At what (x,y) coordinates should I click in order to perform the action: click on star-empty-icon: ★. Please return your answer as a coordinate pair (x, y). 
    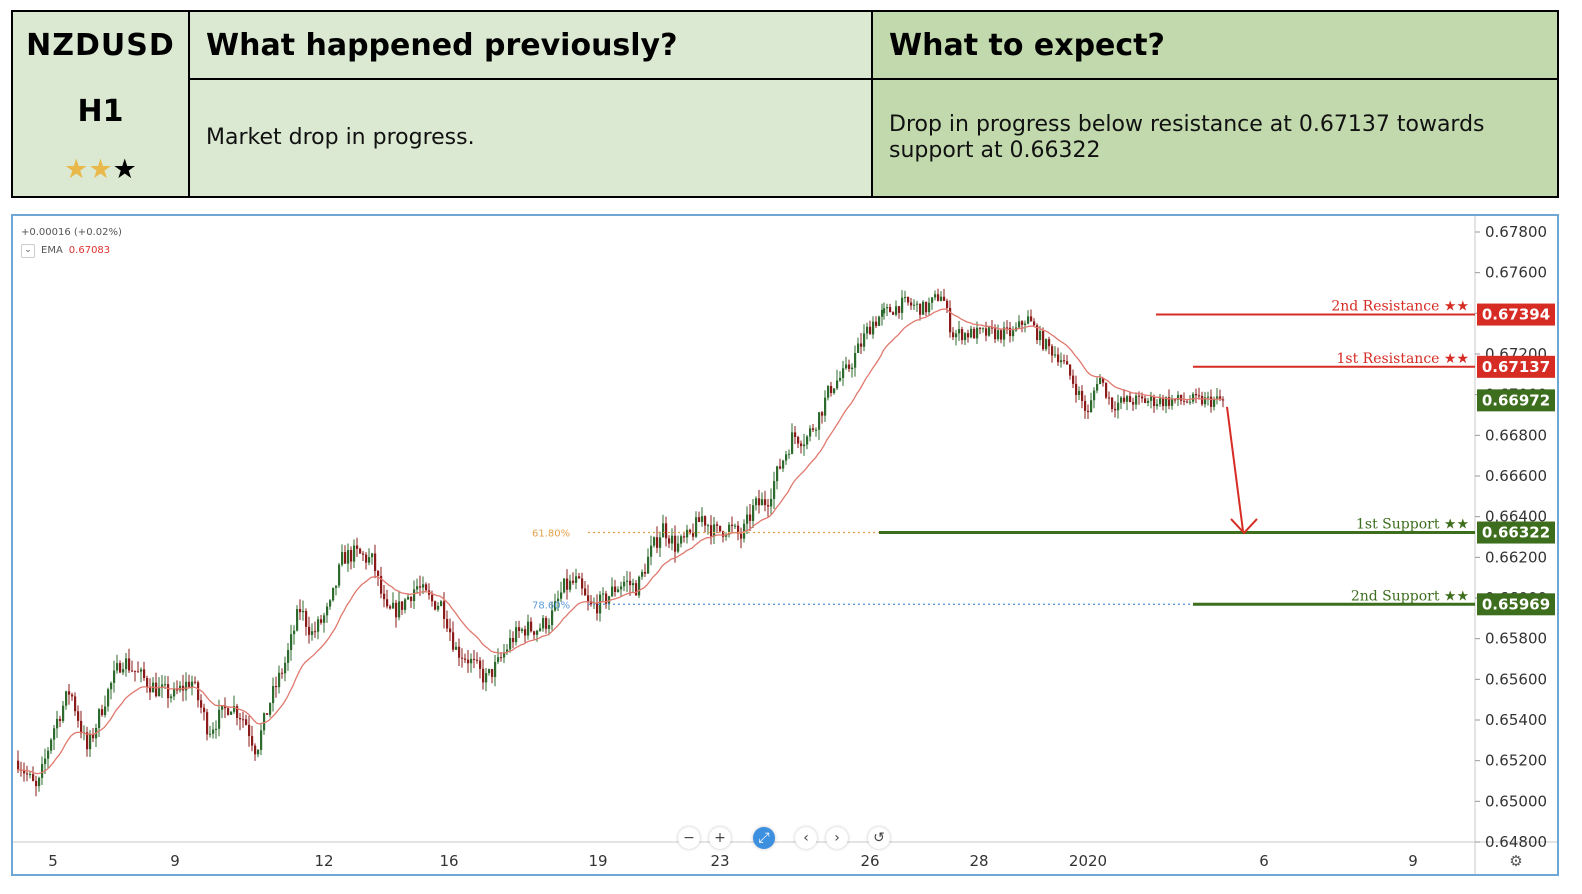
    Looking at the image, I should click on (124, 169).